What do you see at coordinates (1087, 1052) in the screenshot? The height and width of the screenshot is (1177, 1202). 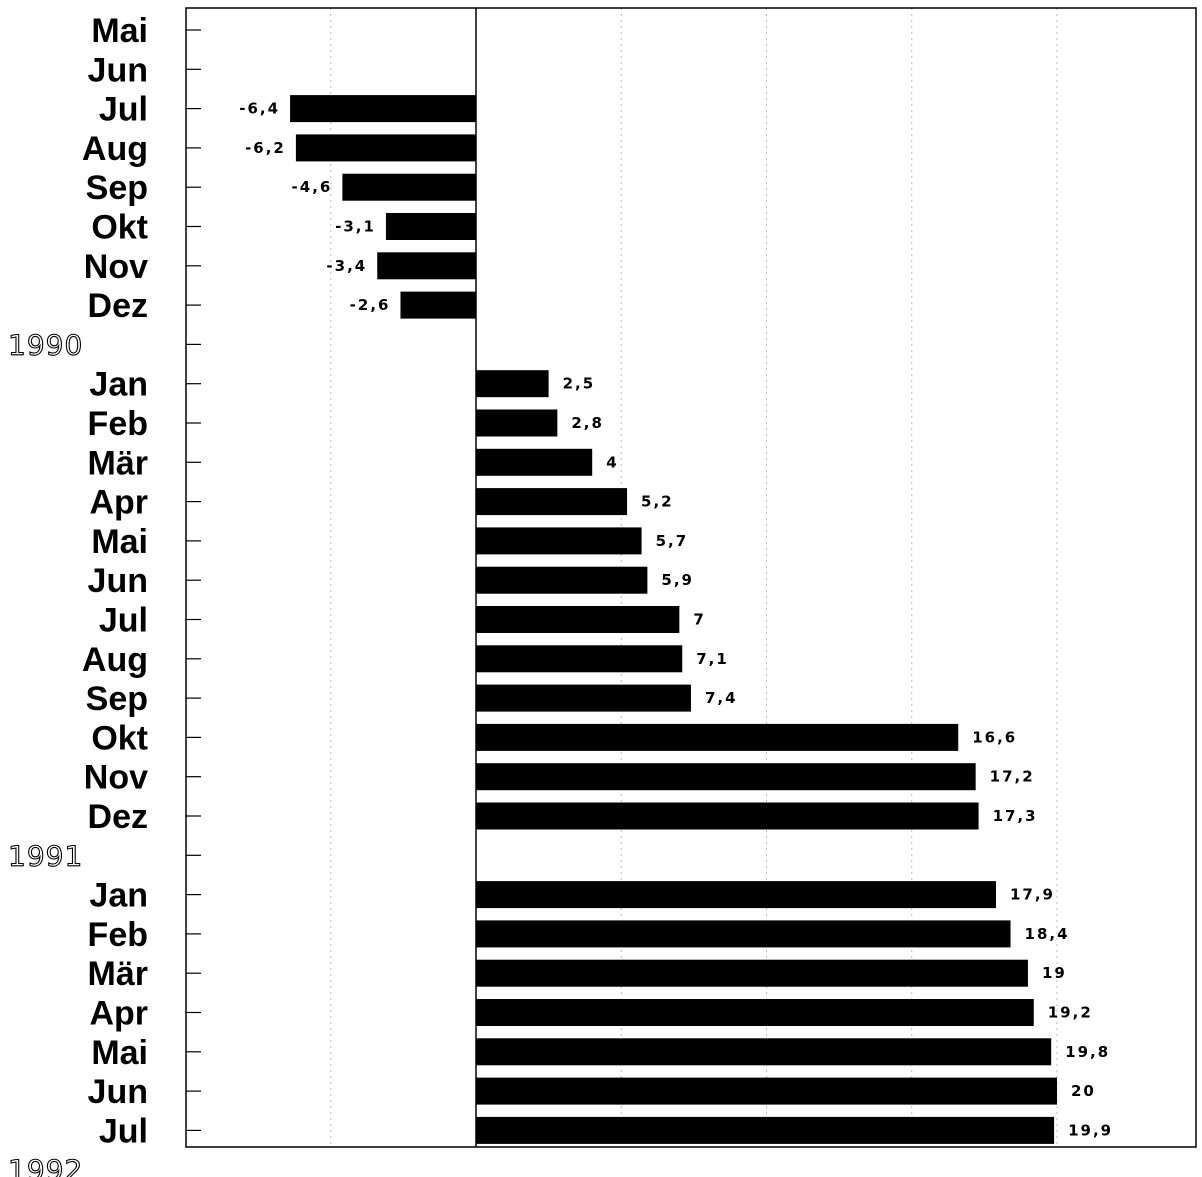 I see `value-label: 19,8` at bounding box center [1087, 1052].